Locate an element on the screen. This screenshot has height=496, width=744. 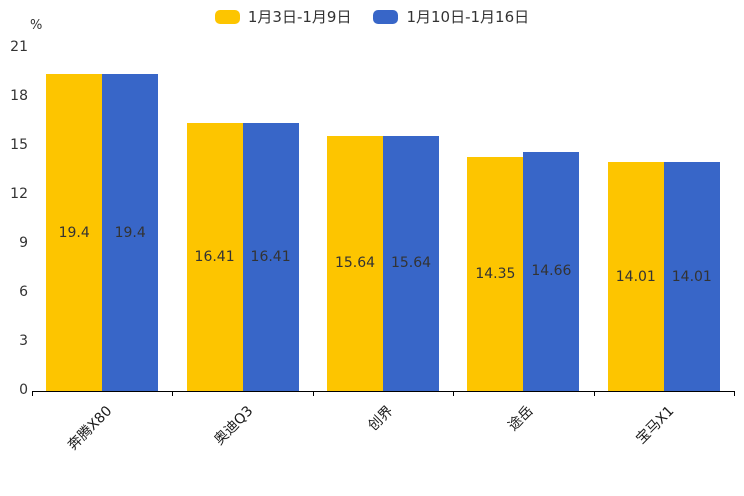
x-category-label: 途岳 is located at coordinates (521, 419).